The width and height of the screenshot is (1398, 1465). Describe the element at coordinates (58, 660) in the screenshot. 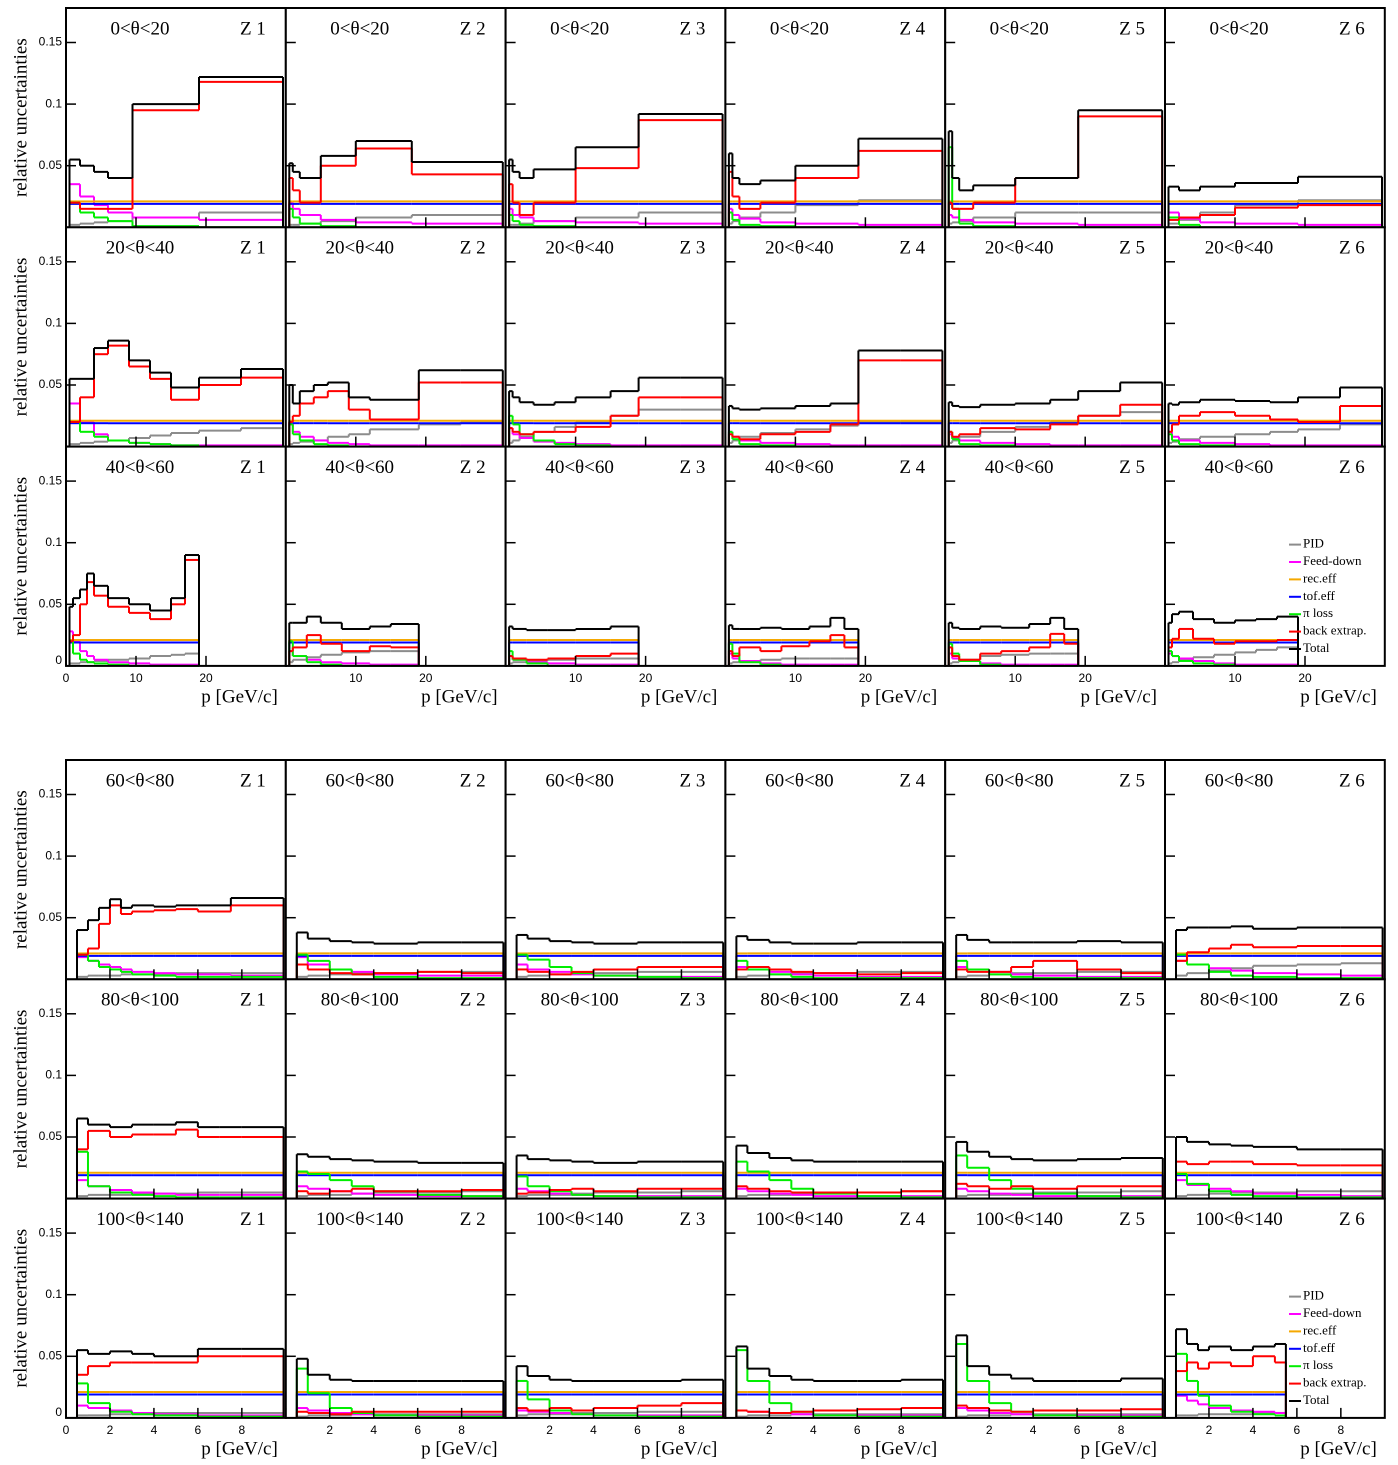

I see `y-tick-label: 0` at that location.